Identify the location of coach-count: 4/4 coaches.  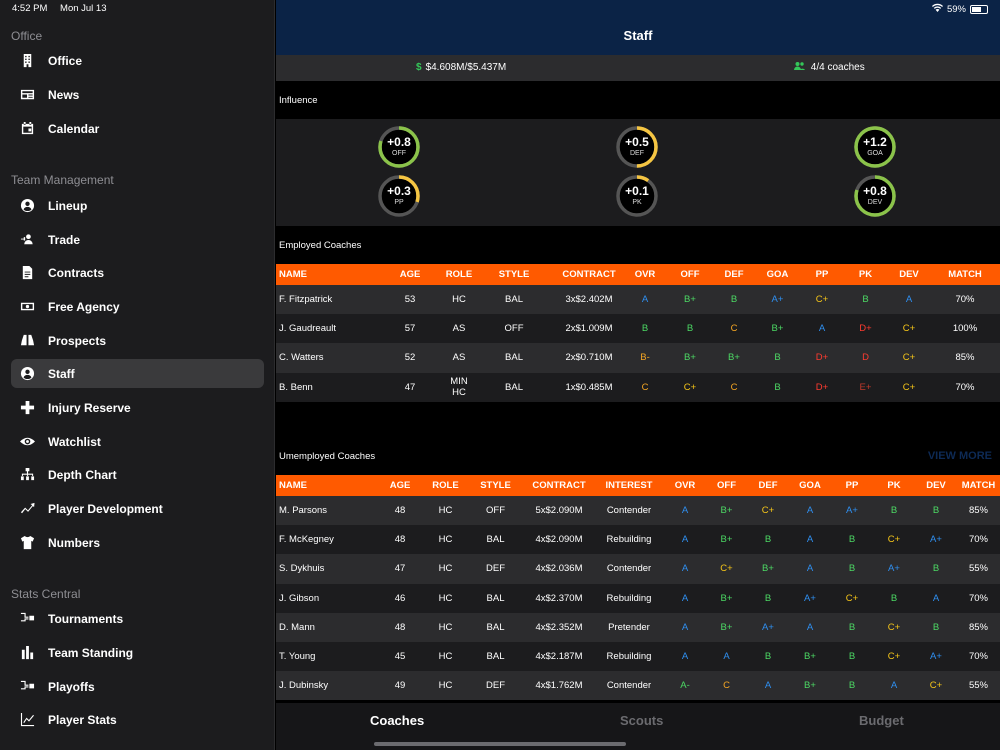
(829, 67).